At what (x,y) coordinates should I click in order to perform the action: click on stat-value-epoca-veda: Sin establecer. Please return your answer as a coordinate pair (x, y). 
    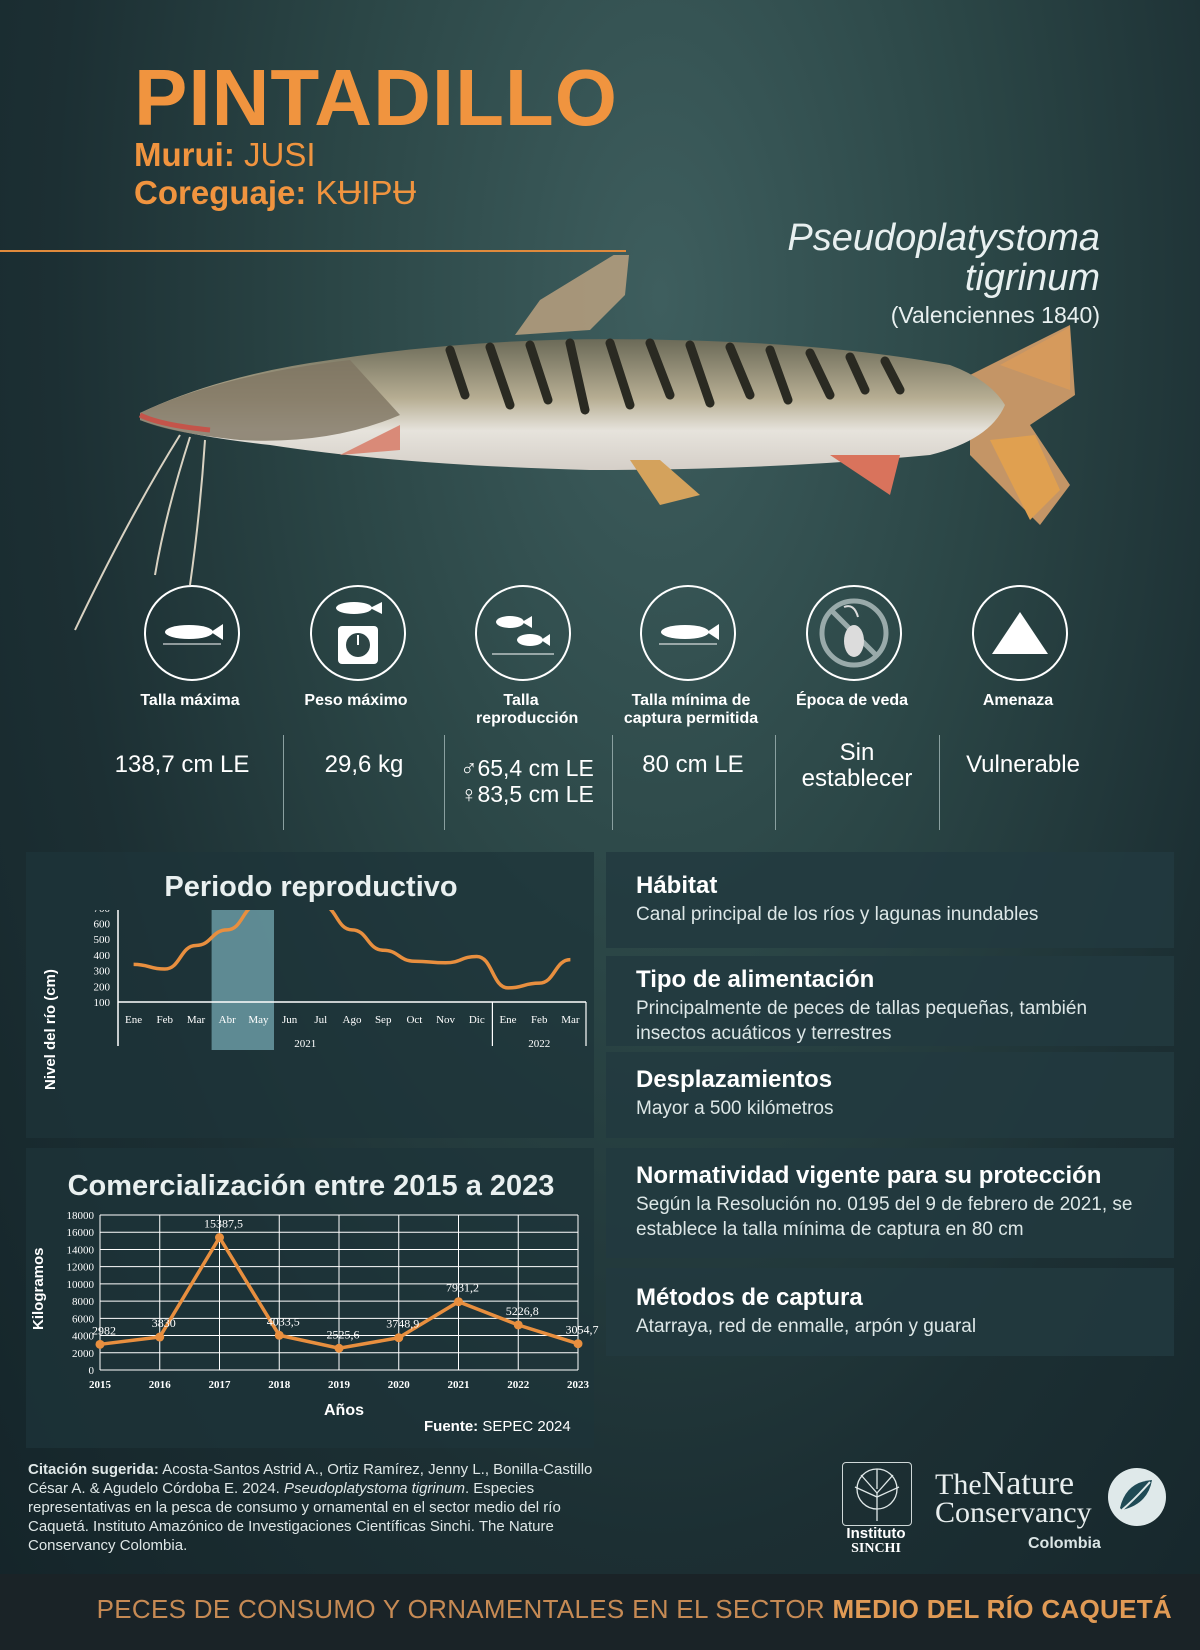
    Looking at the image, I should click on (857, 765).